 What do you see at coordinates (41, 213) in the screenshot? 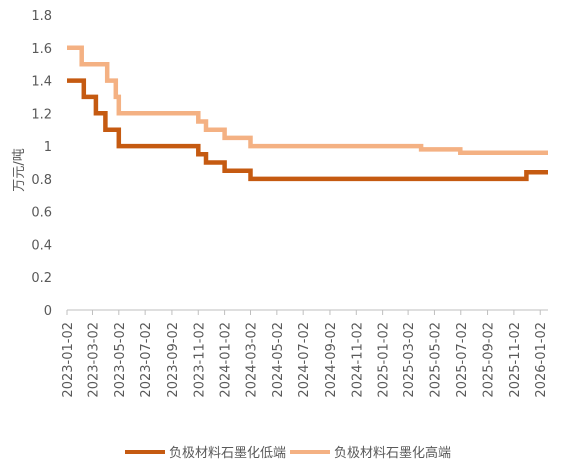
I see `y-tick-label: 0.6` at bounding box center [41, 213].